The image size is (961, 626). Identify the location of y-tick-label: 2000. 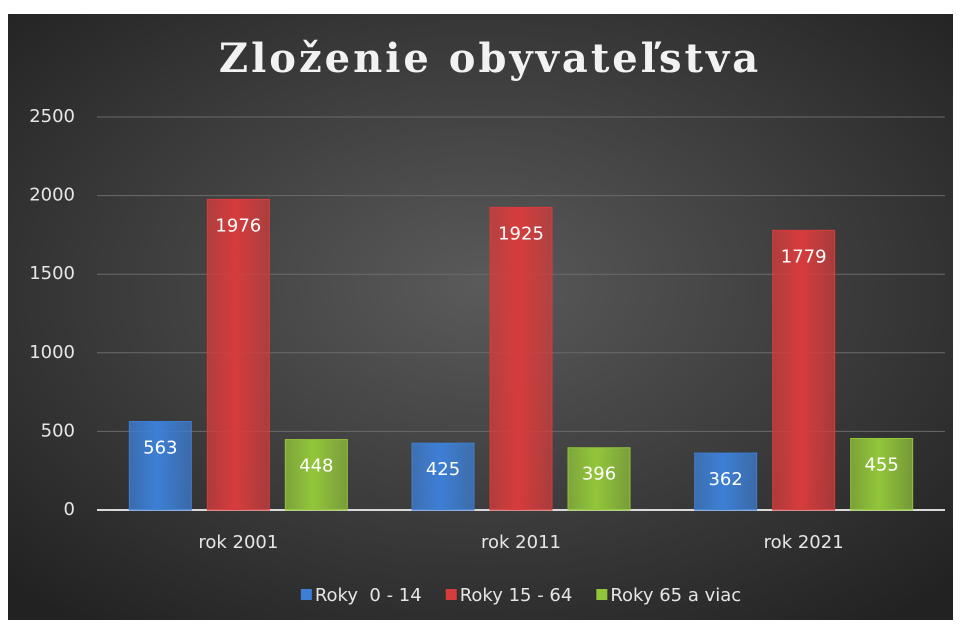
(52, 195).